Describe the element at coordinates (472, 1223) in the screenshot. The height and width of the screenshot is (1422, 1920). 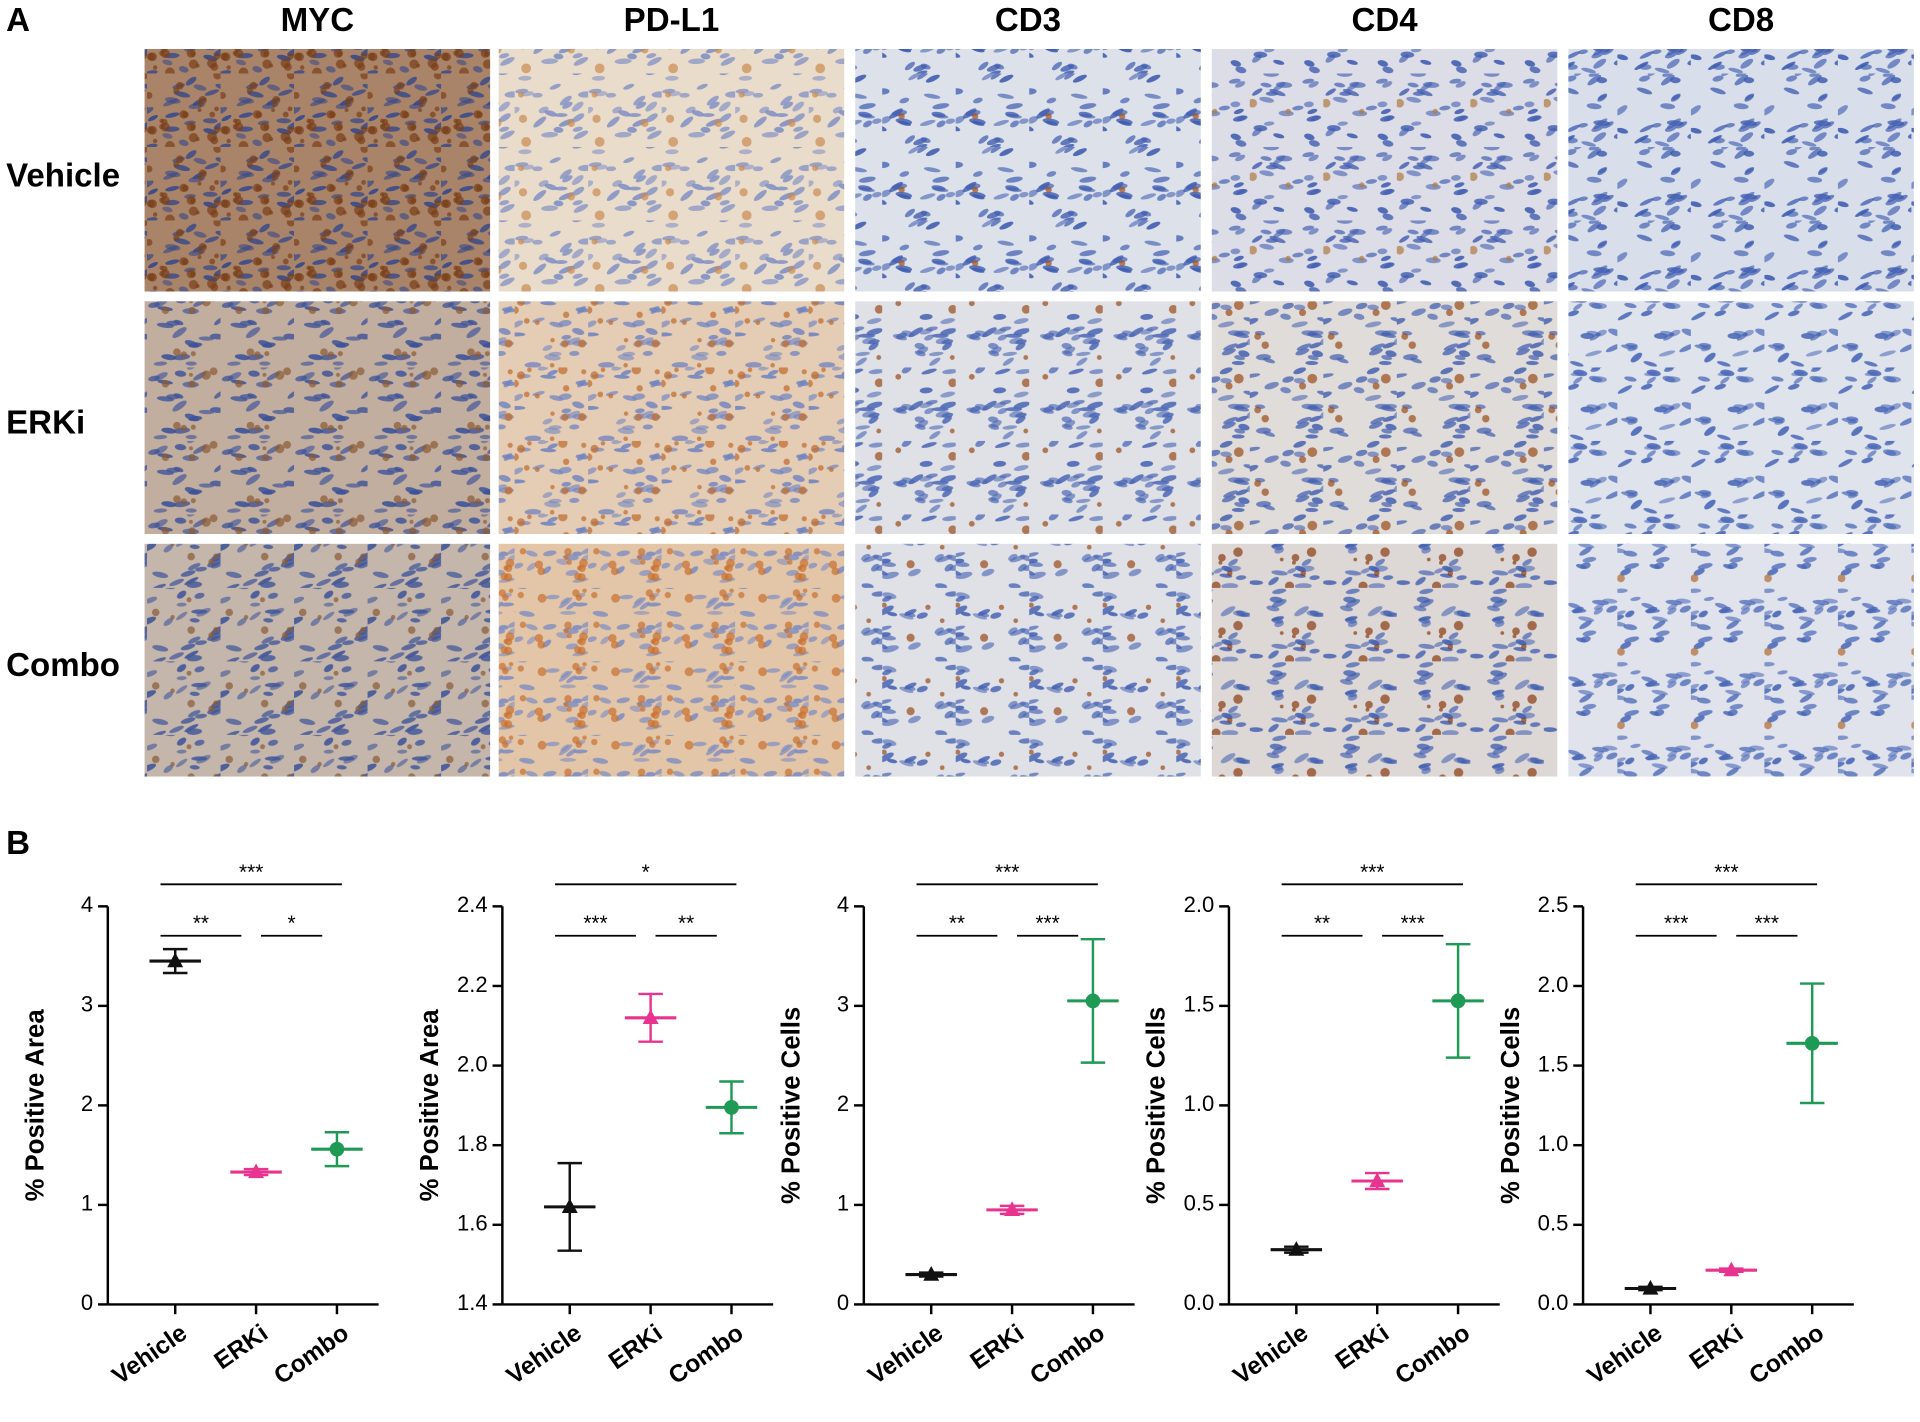
I see `y-tick-label: 1.6` at that location.